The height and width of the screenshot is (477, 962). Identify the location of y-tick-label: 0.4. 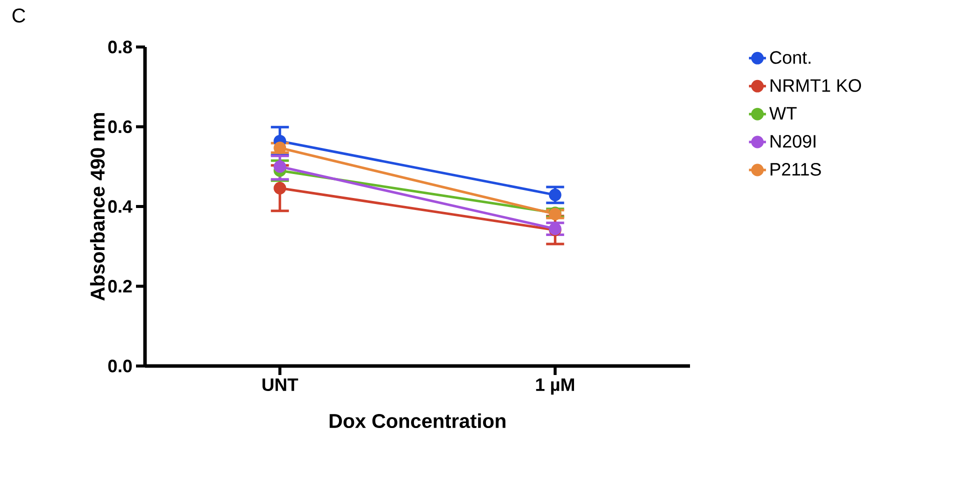
(120, 206).